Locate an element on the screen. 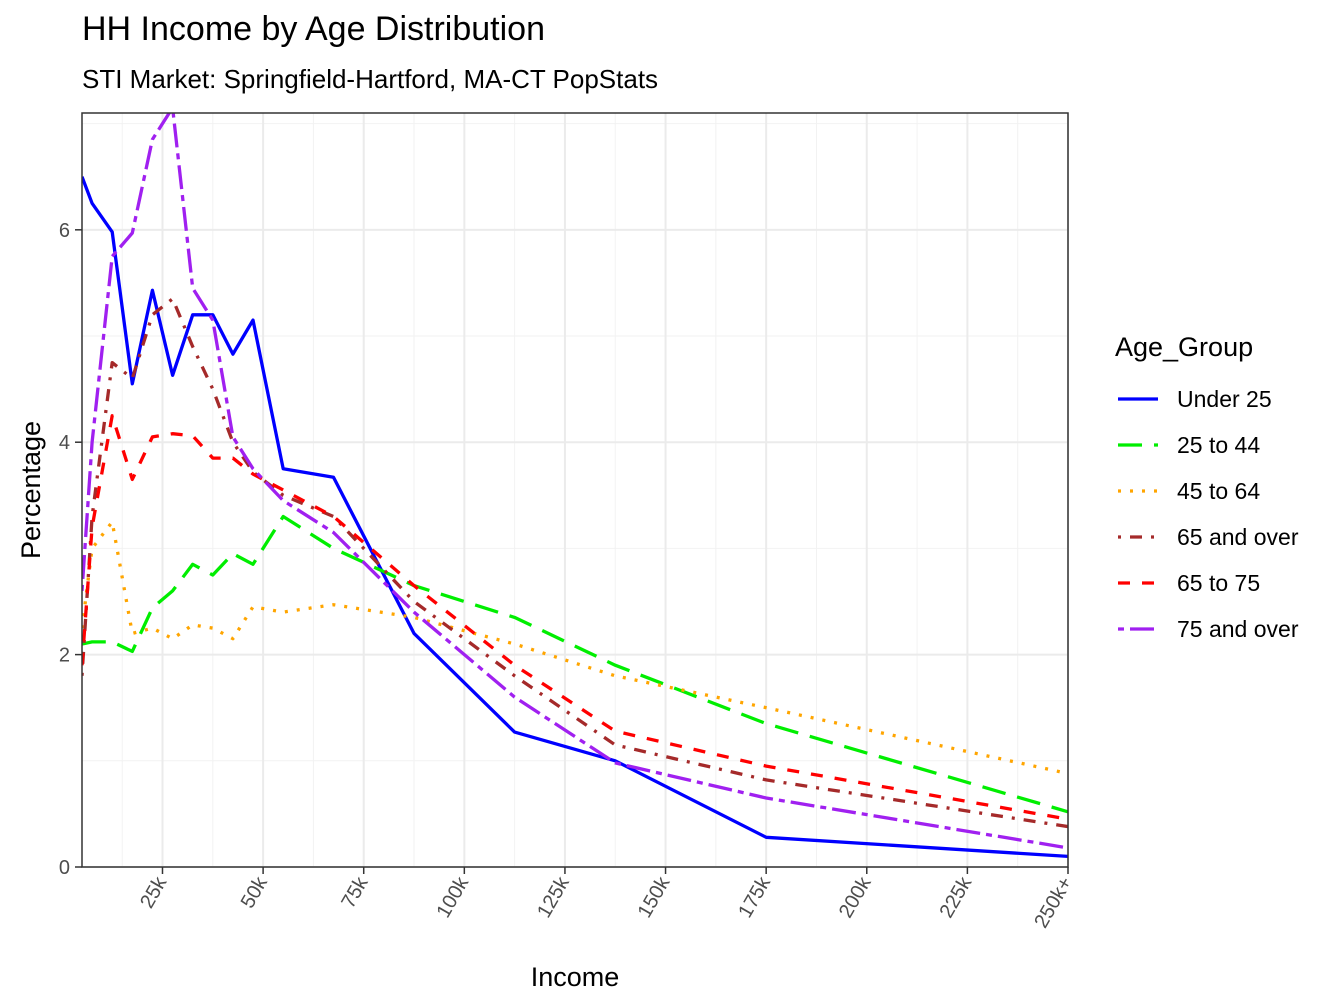 The height and width of the screenshot is (1008, 1344). legend-label: 75 and over is located at coordinates (1238, 629).